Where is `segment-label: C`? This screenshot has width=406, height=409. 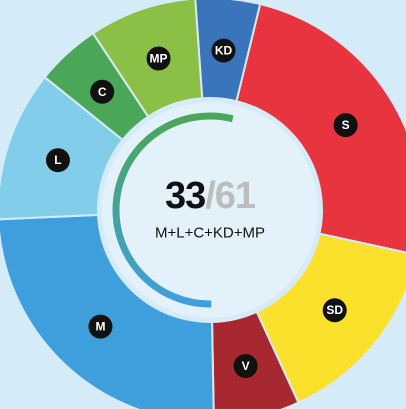 segment-label: C is located at coordinates (102, 92).